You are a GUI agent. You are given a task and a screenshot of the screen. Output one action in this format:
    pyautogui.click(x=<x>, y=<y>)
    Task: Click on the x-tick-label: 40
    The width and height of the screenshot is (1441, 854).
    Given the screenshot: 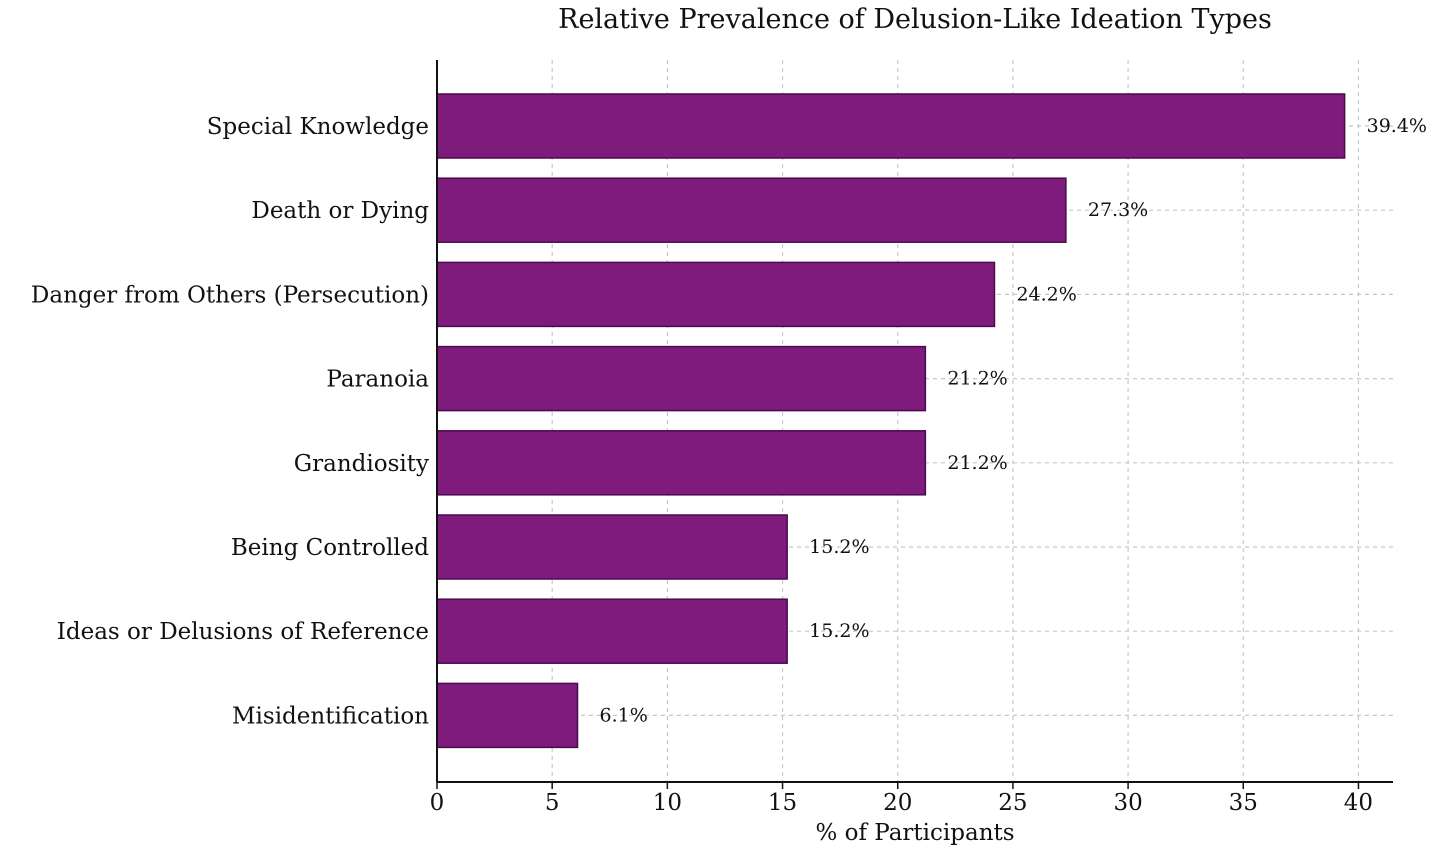 What is the action you would take?
    pyautogui.click(x=1358, y=803)
    